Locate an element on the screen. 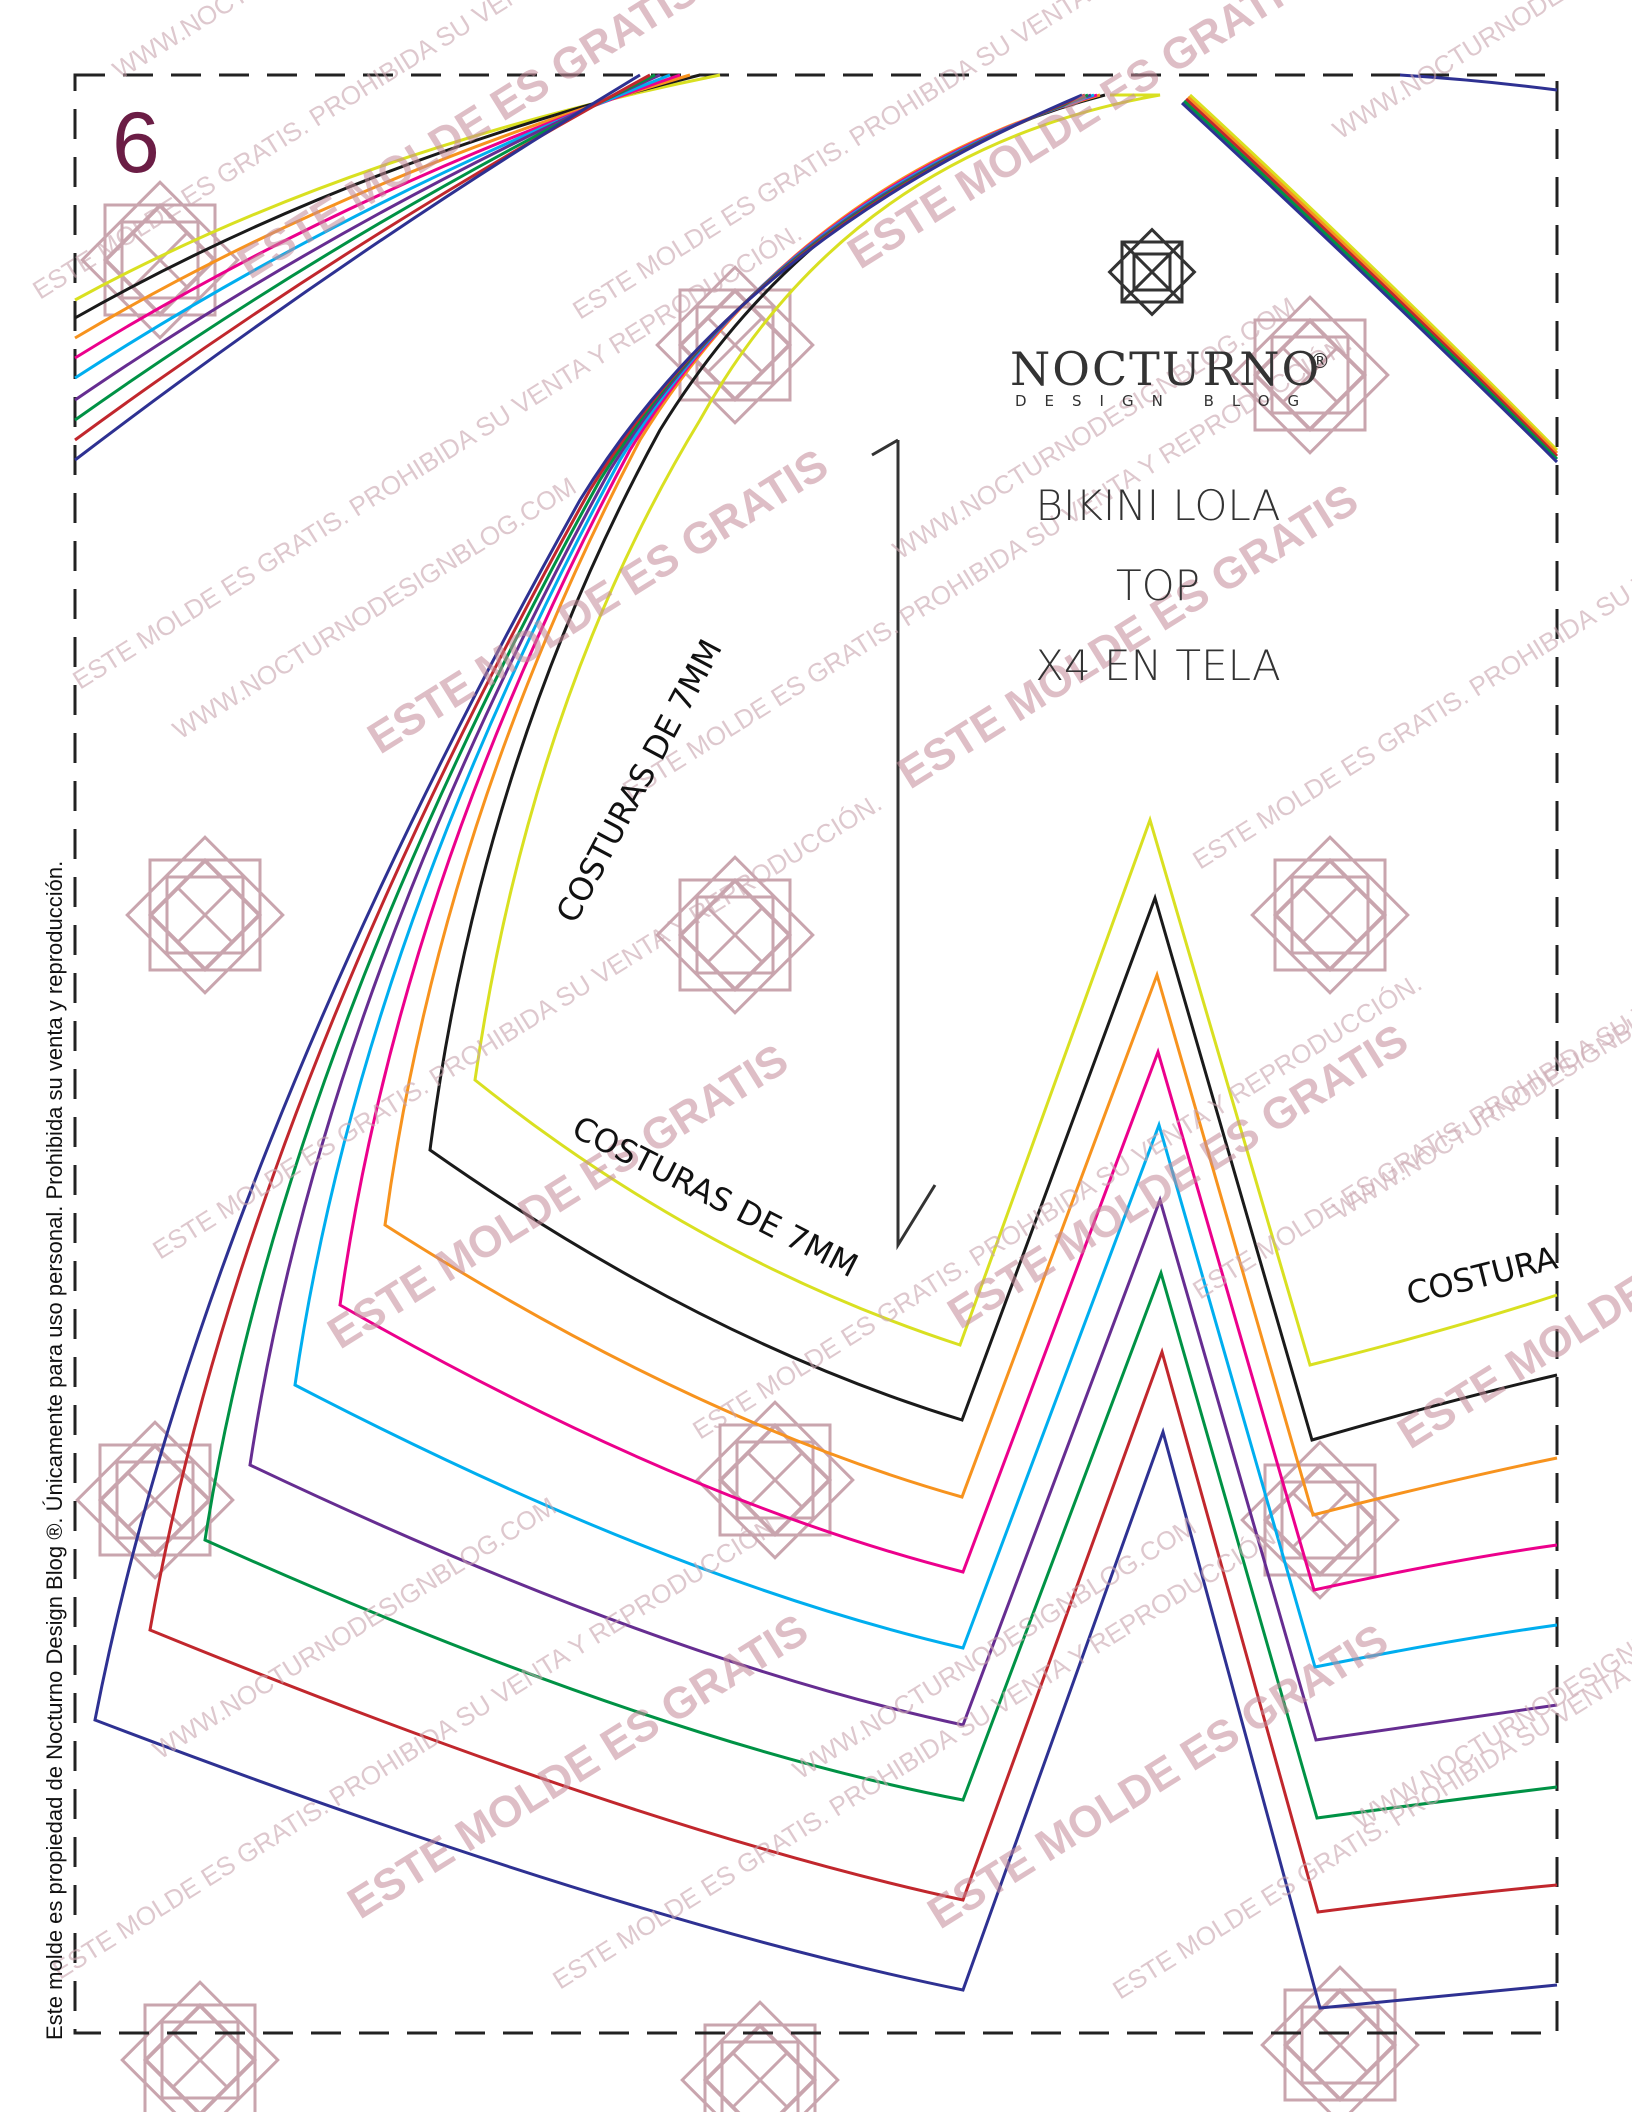  grainline-arrow is located at coordinates (904, 844).